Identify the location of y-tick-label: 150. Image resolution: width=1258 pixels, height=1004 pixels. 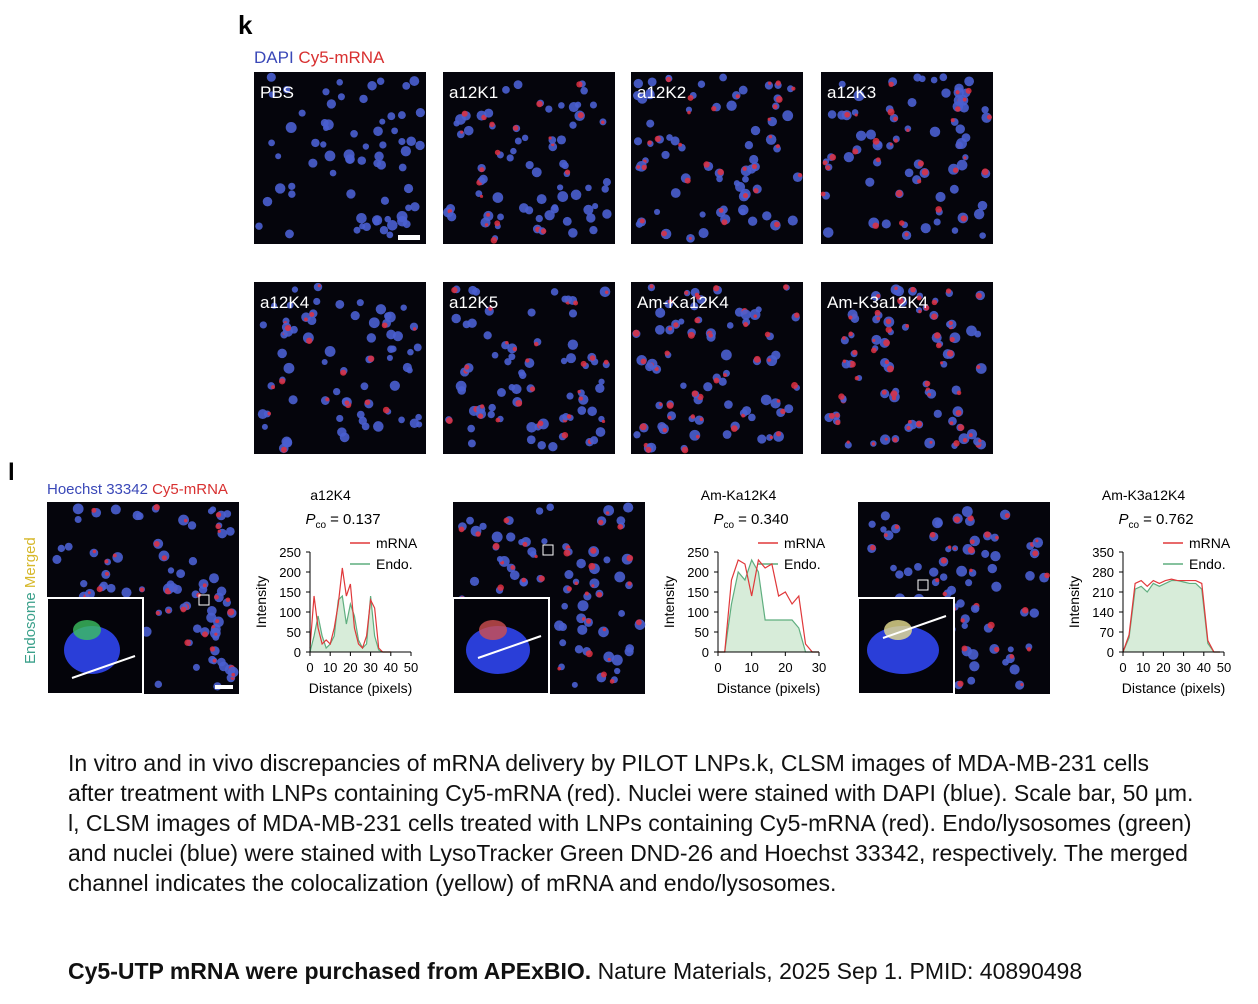
(290, 592).